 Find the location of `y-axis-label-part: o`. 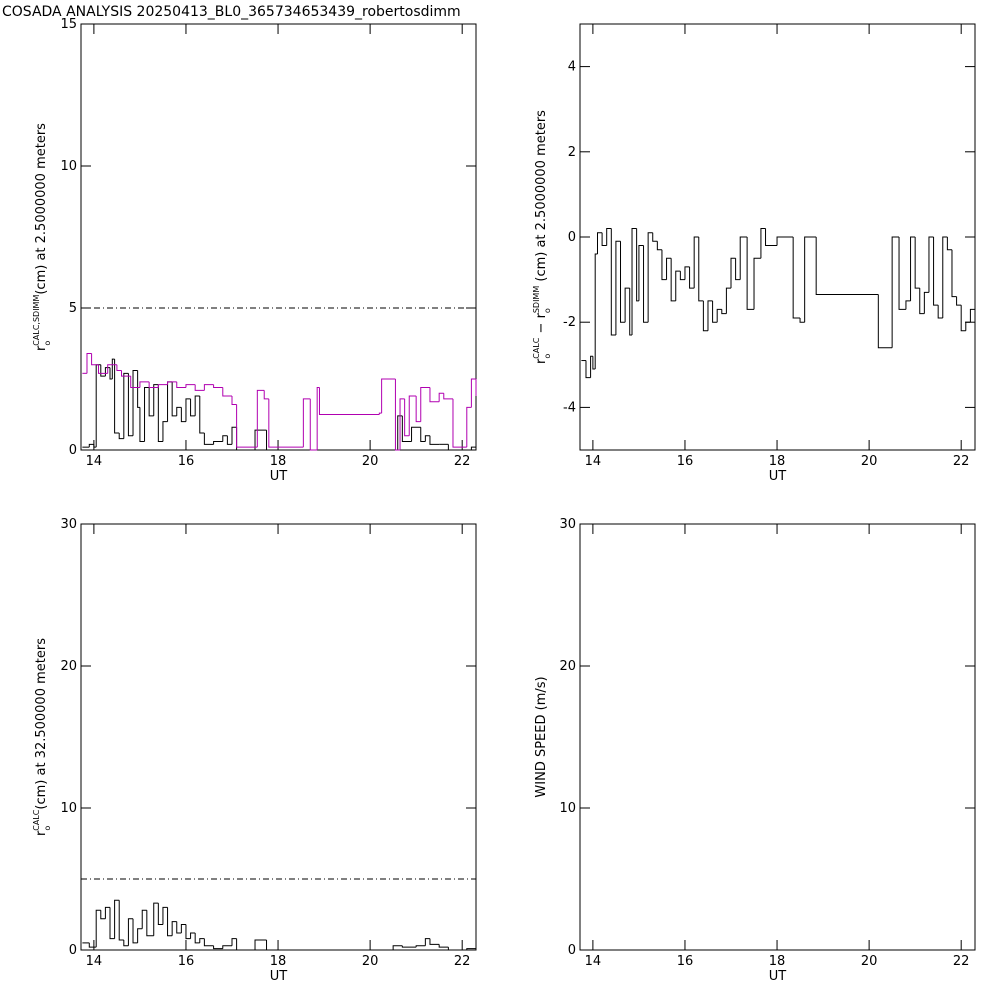

y-axis-label-part: o is located at coordinates (47, 343).